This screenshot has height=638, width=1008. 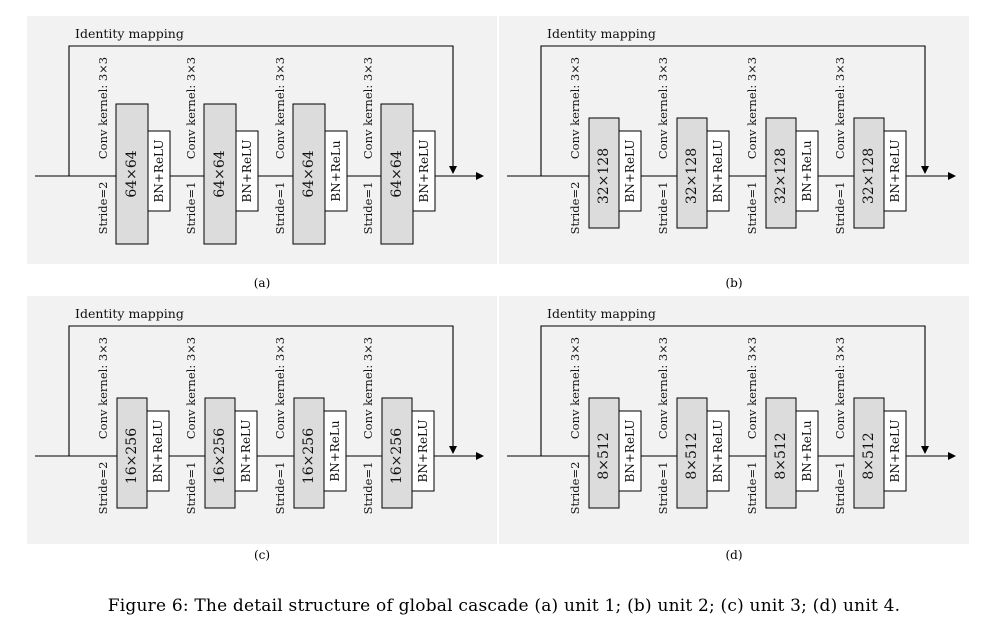 What do you see at coordinates (262, 283) in the screenshot?
I see `panel-label: (a)` at bounding box center [262, 283].